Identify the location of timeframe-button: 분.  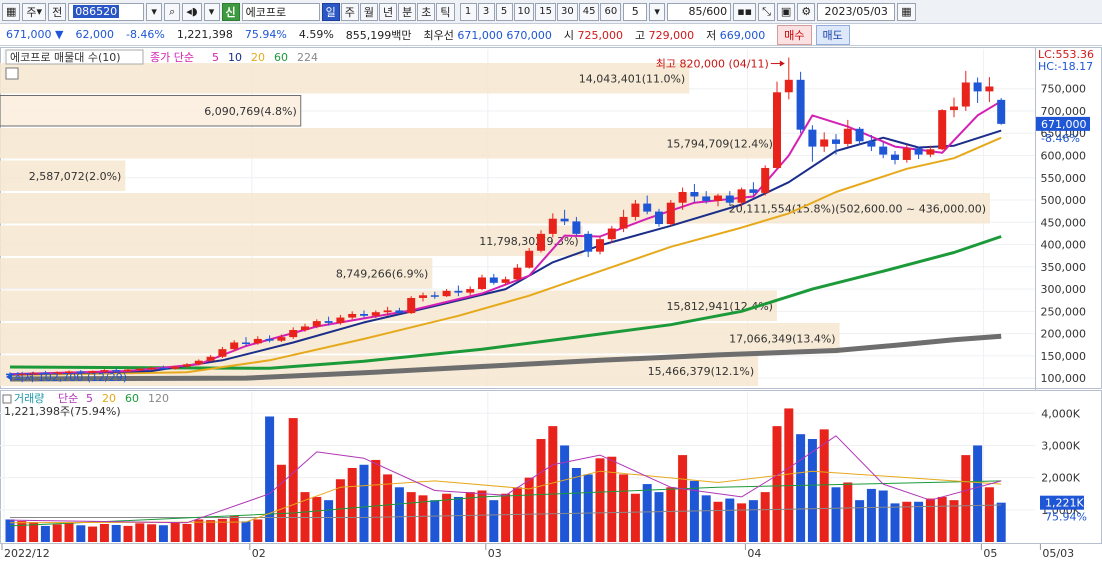
(407, 11).